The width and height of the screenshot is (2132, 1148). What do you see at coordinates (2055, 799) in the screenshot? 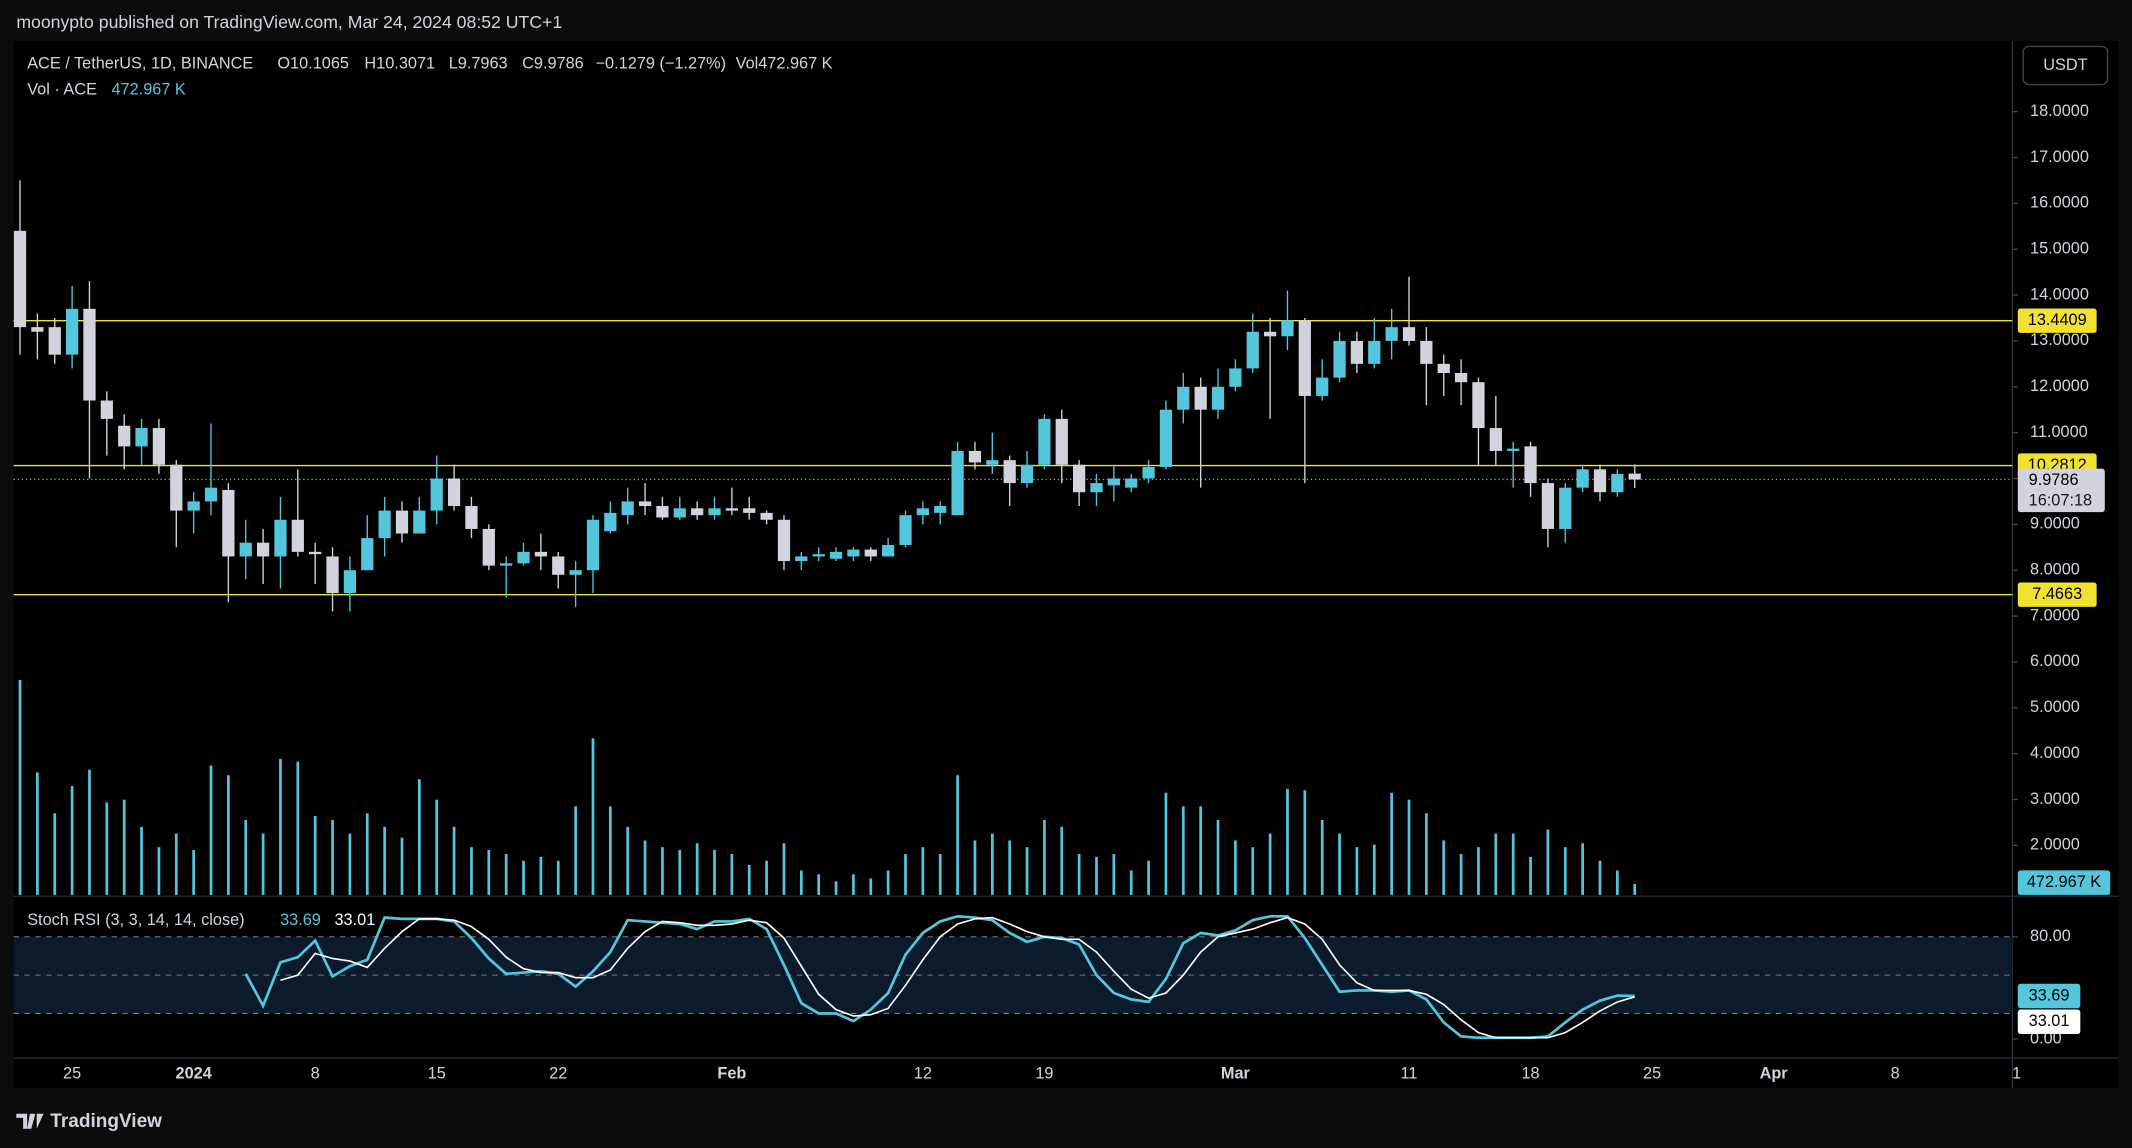
I see `y-tick-label: 3.0000` at bounding box center [2055, 799].